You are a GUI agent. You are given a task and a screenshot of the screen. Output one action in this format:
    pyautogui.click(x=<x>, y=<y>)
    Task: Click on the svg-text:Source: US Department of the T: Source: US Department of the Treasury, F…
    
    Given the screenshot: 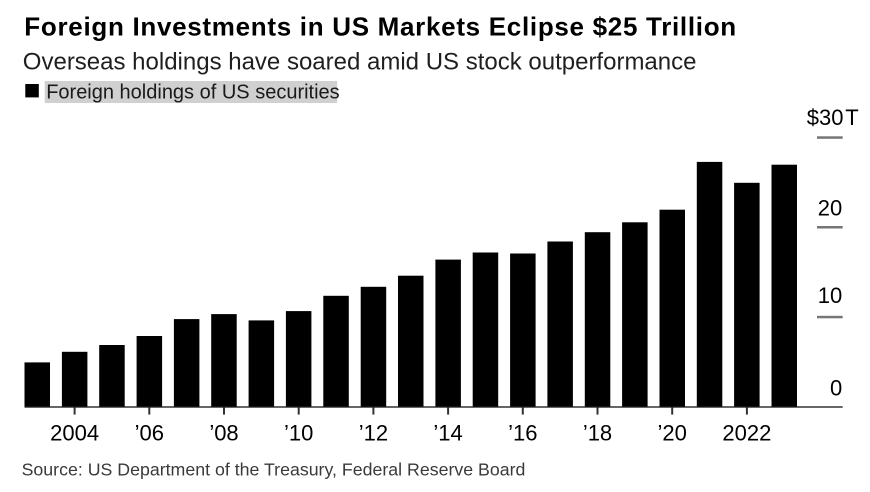 What is the action you would take?
    pyautogui.click(x=274, y=470)
    